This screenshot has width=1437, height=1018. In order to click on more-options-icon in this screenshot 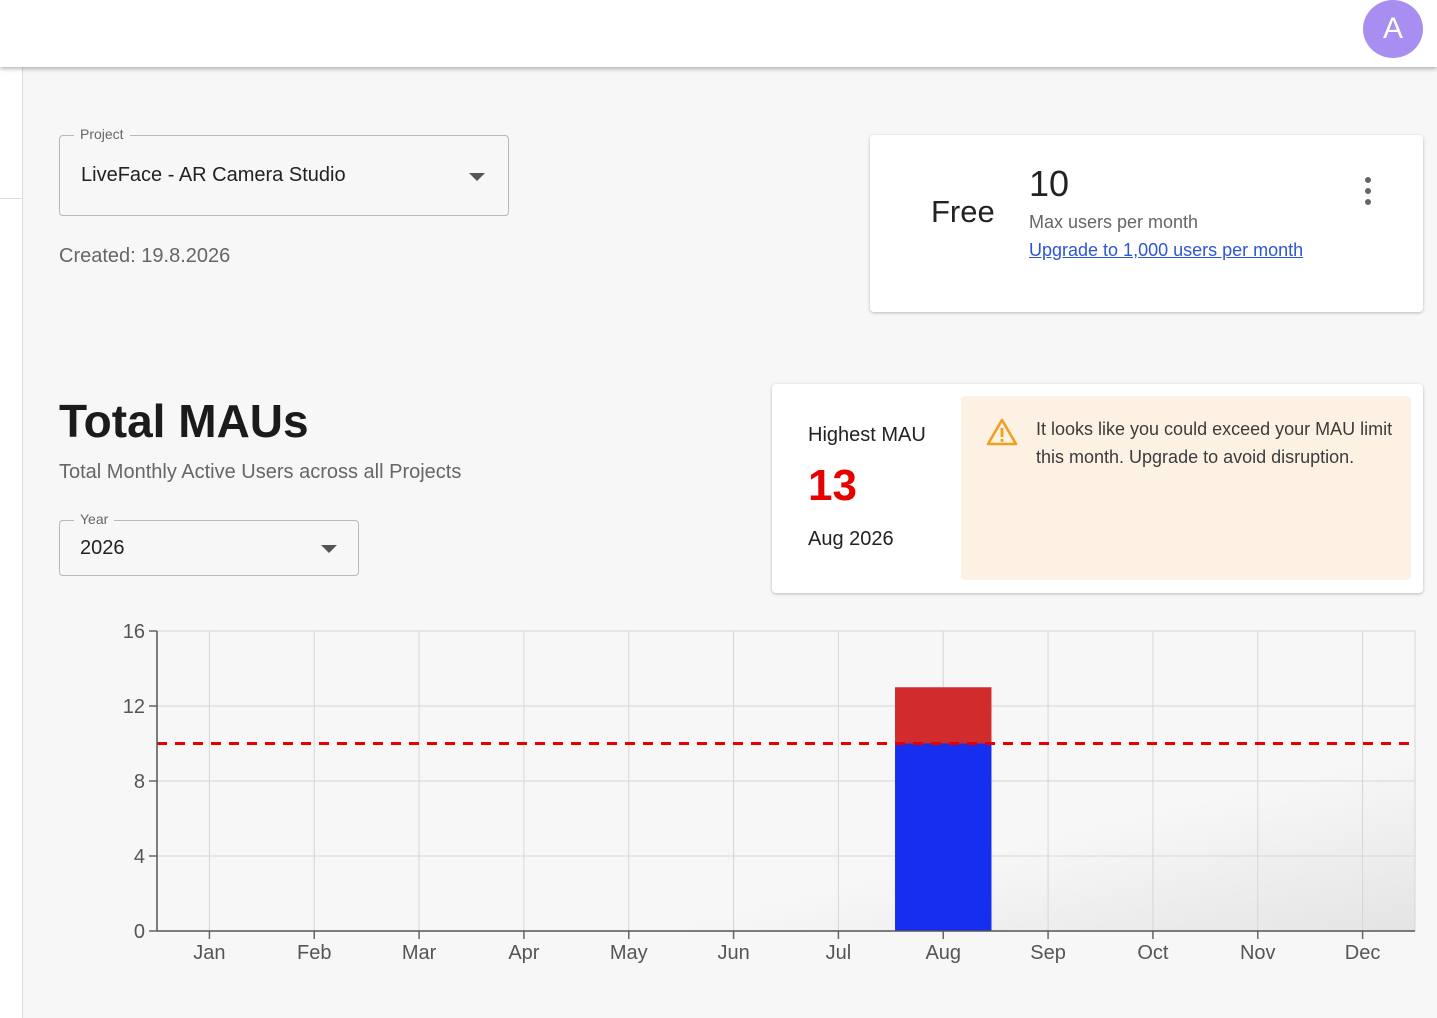, I will do `click(1369, 191)`.